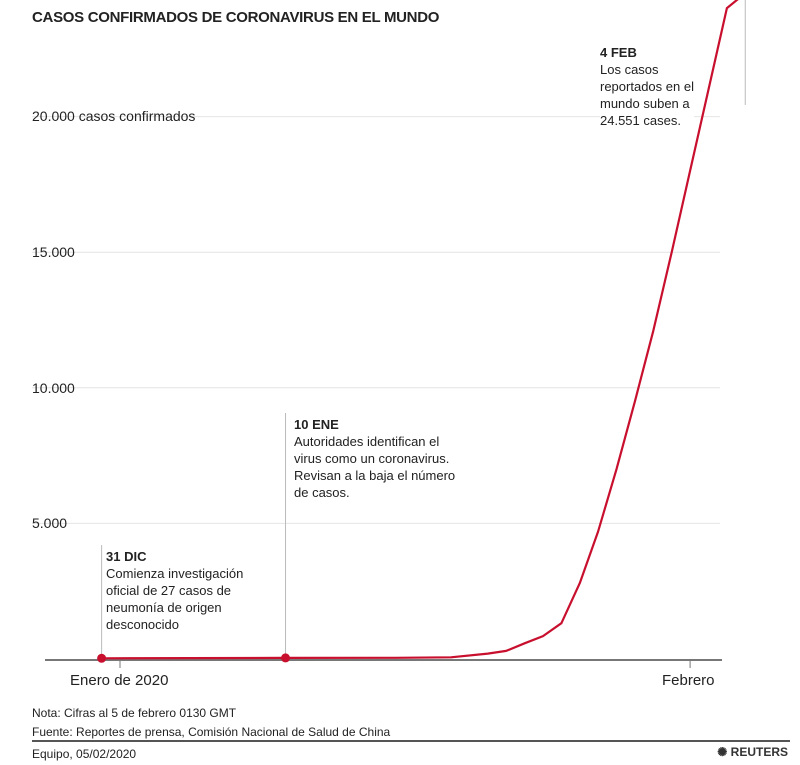  I want to click on annotation-line: 24.551 cases., so click(640, 120).